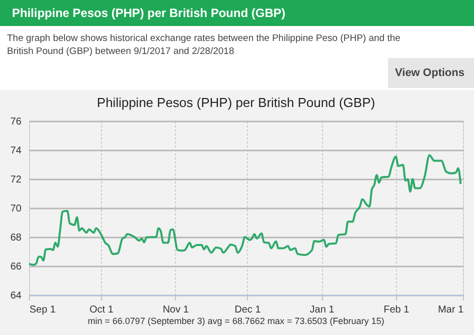 This screenshot has height=335, width=474. What do you see at coordinates (101, 310) in the screenshot?
I see `x-tick-label: Oct 1` at bounding box center [101, 310].